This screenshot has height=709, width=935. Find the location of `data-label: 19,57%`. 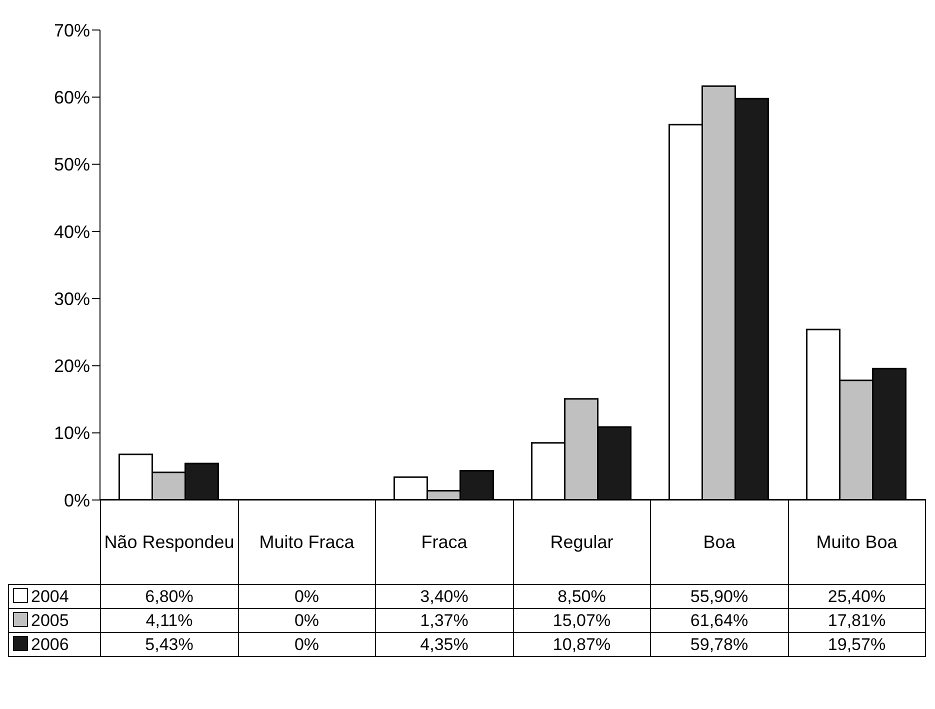

data-label: 19,57% is located at coordinates (857, 644).